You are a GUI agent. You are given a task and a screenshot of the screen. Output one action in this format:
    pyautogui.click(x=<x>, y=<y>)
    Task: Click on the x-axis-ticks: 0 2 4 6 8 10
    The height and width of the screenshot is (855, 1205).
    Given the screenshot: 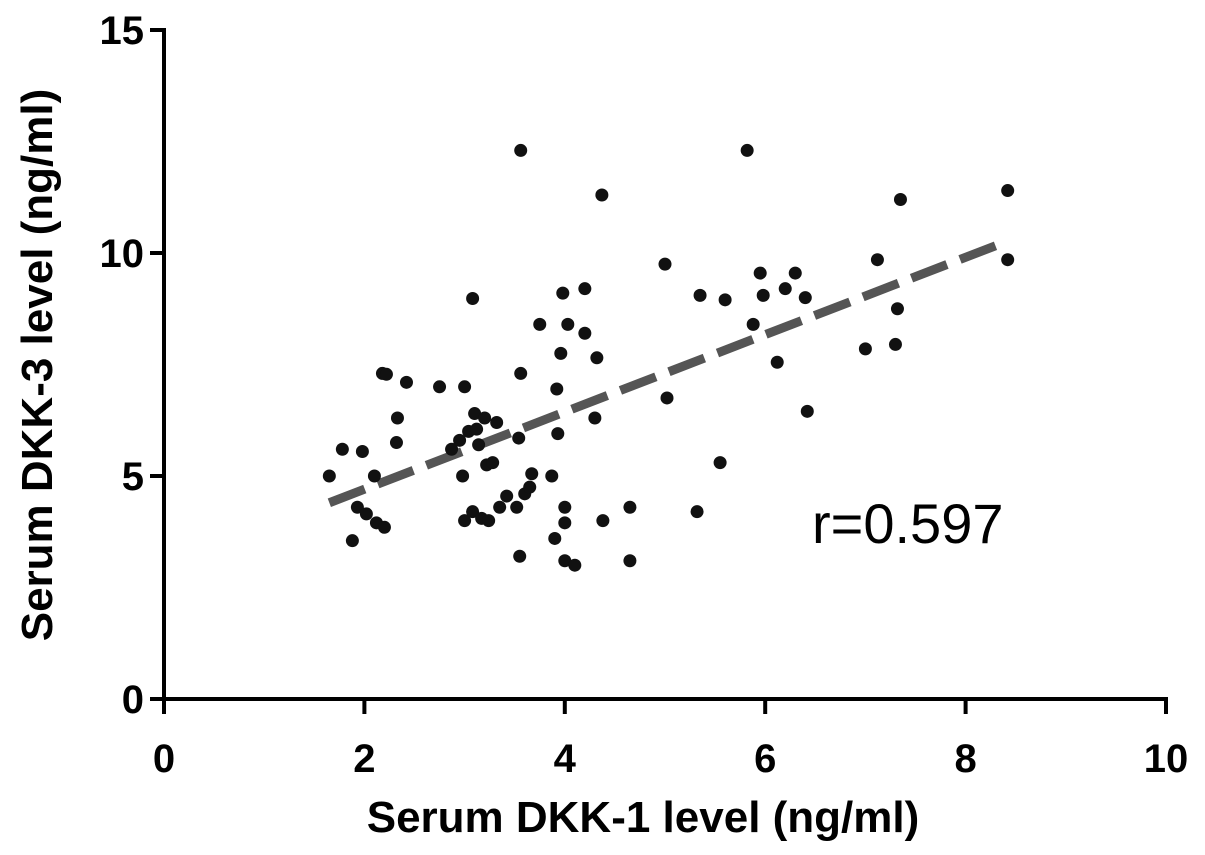 What is the action you would take?
    pyautogui.click(x=670, y=740)
    